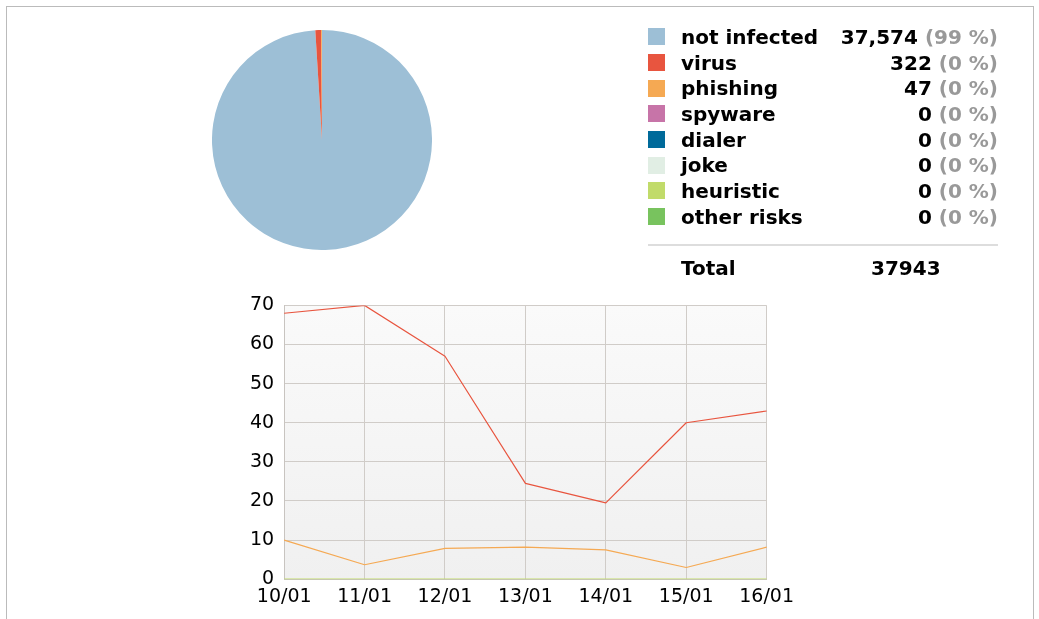 The image size is (1039, 619). I want to click on legend-label: not infected, so click(750, 36).